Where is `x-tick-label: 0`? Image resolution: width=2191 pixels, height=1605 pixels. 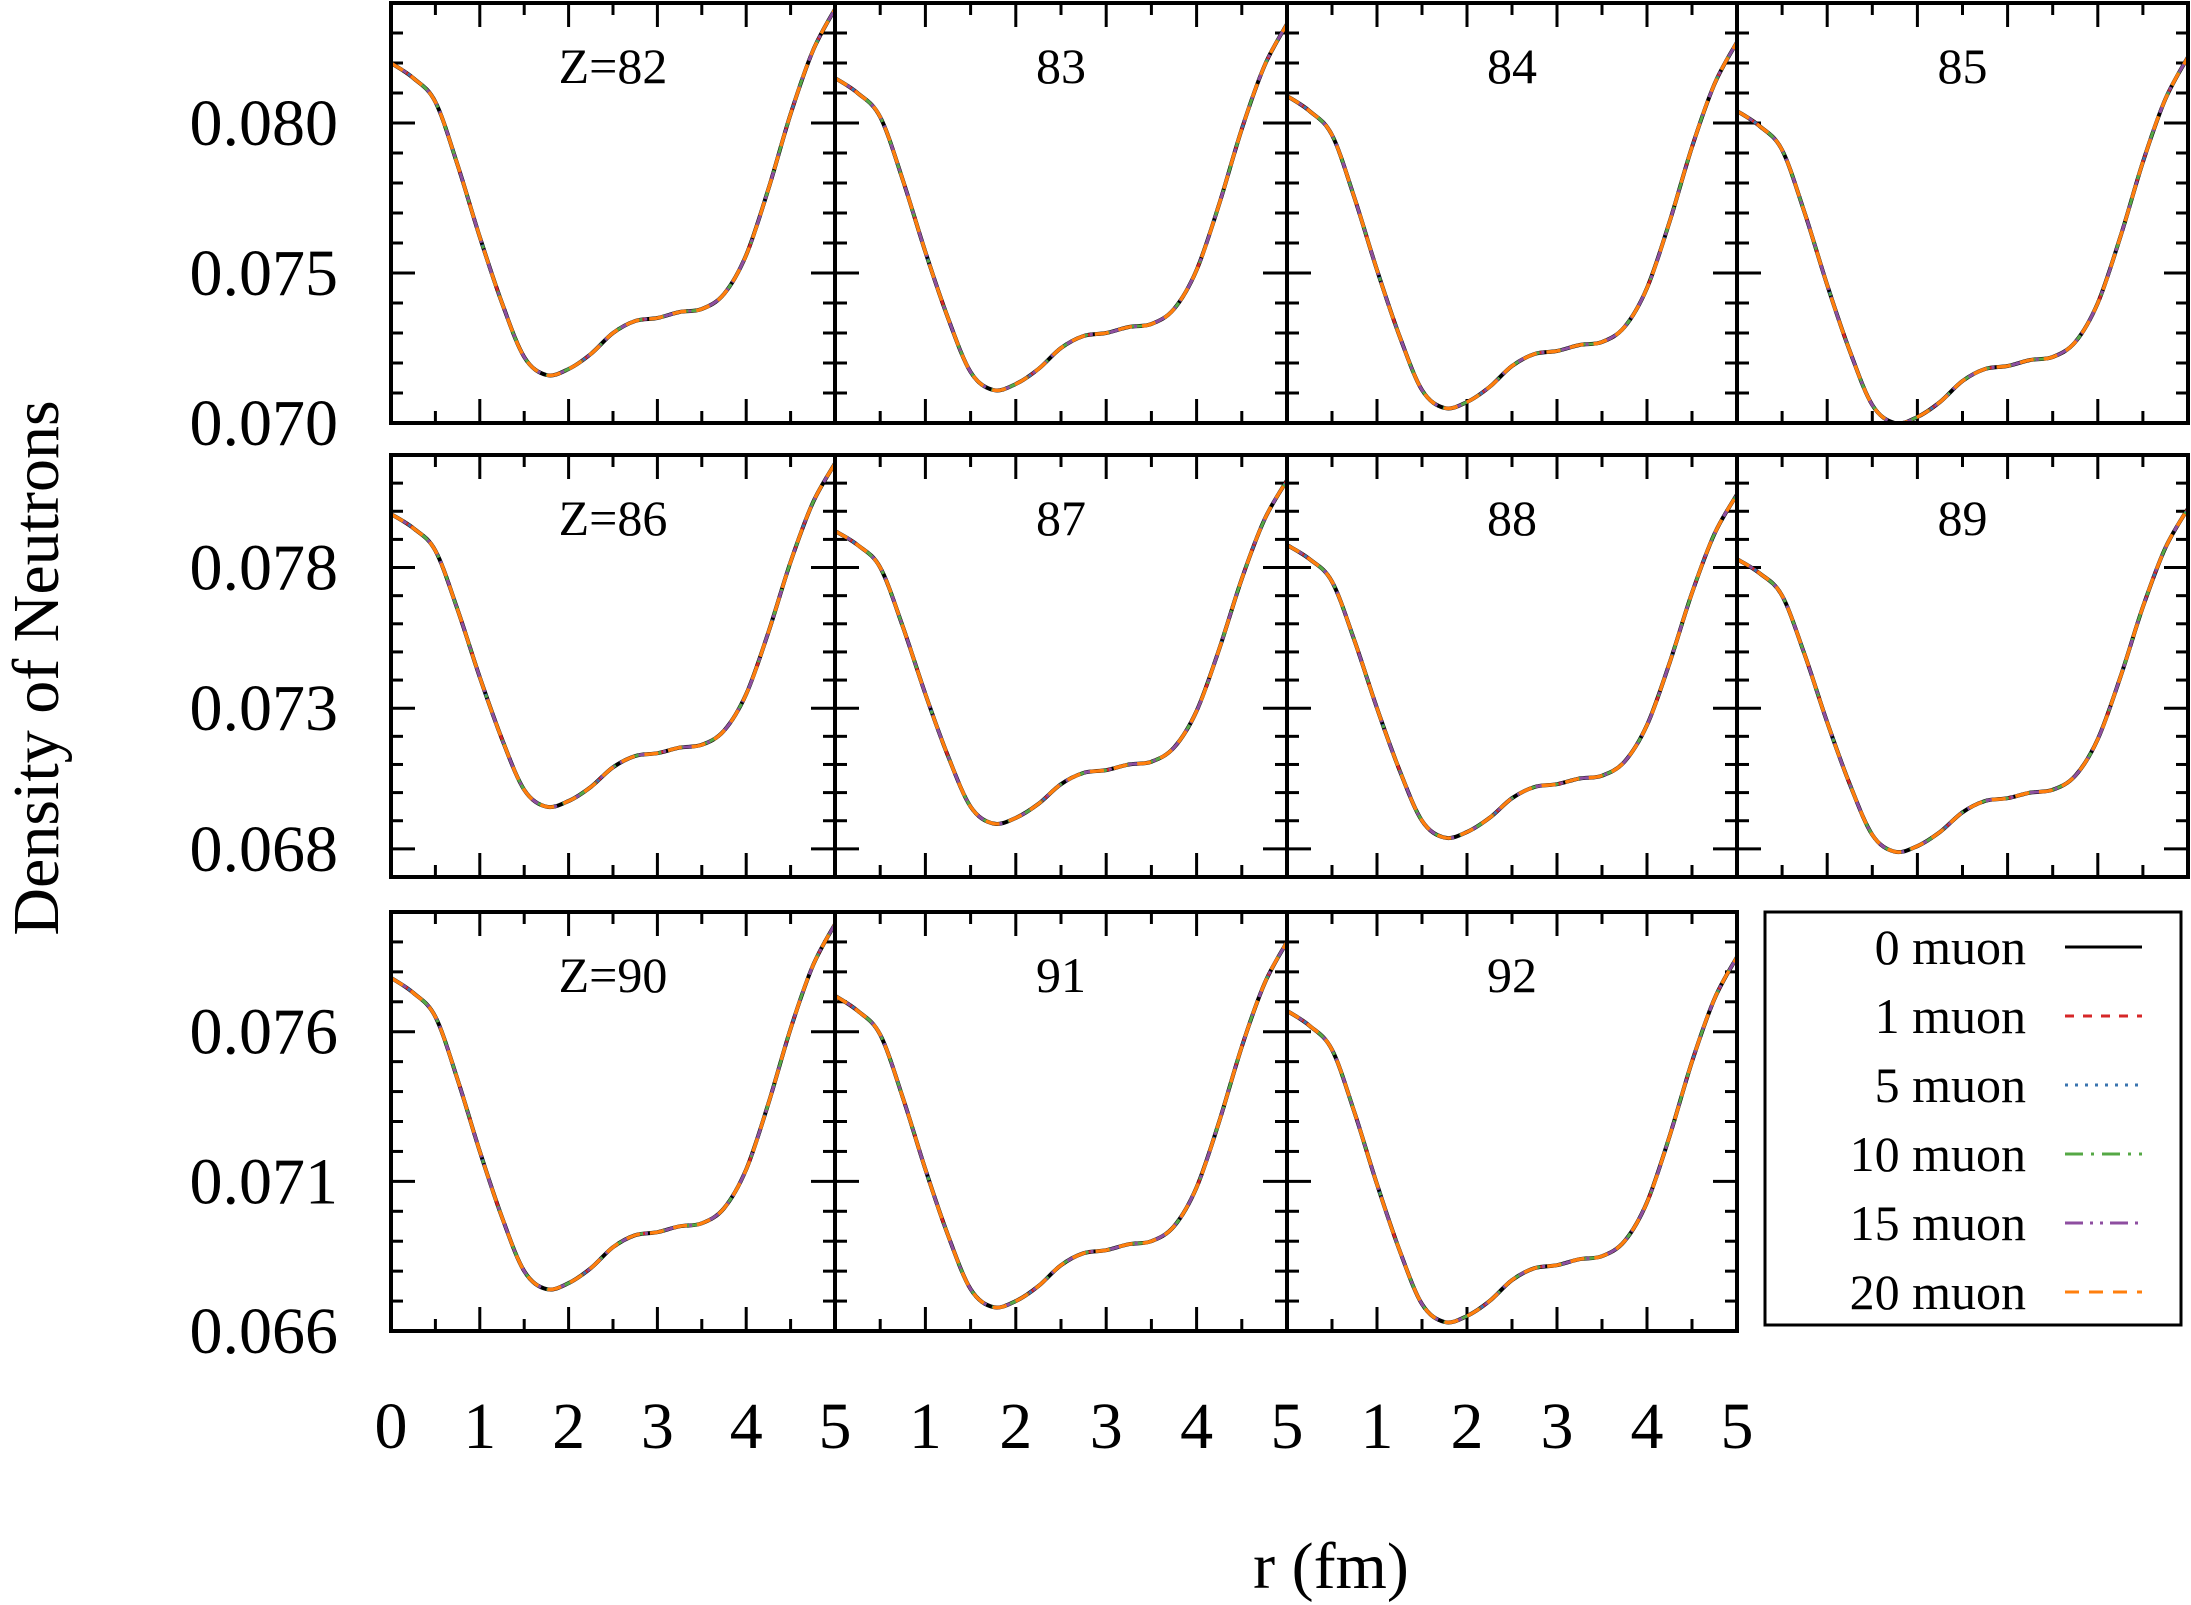
x-tick-label: 0 is located at coordinates (391, 1426).